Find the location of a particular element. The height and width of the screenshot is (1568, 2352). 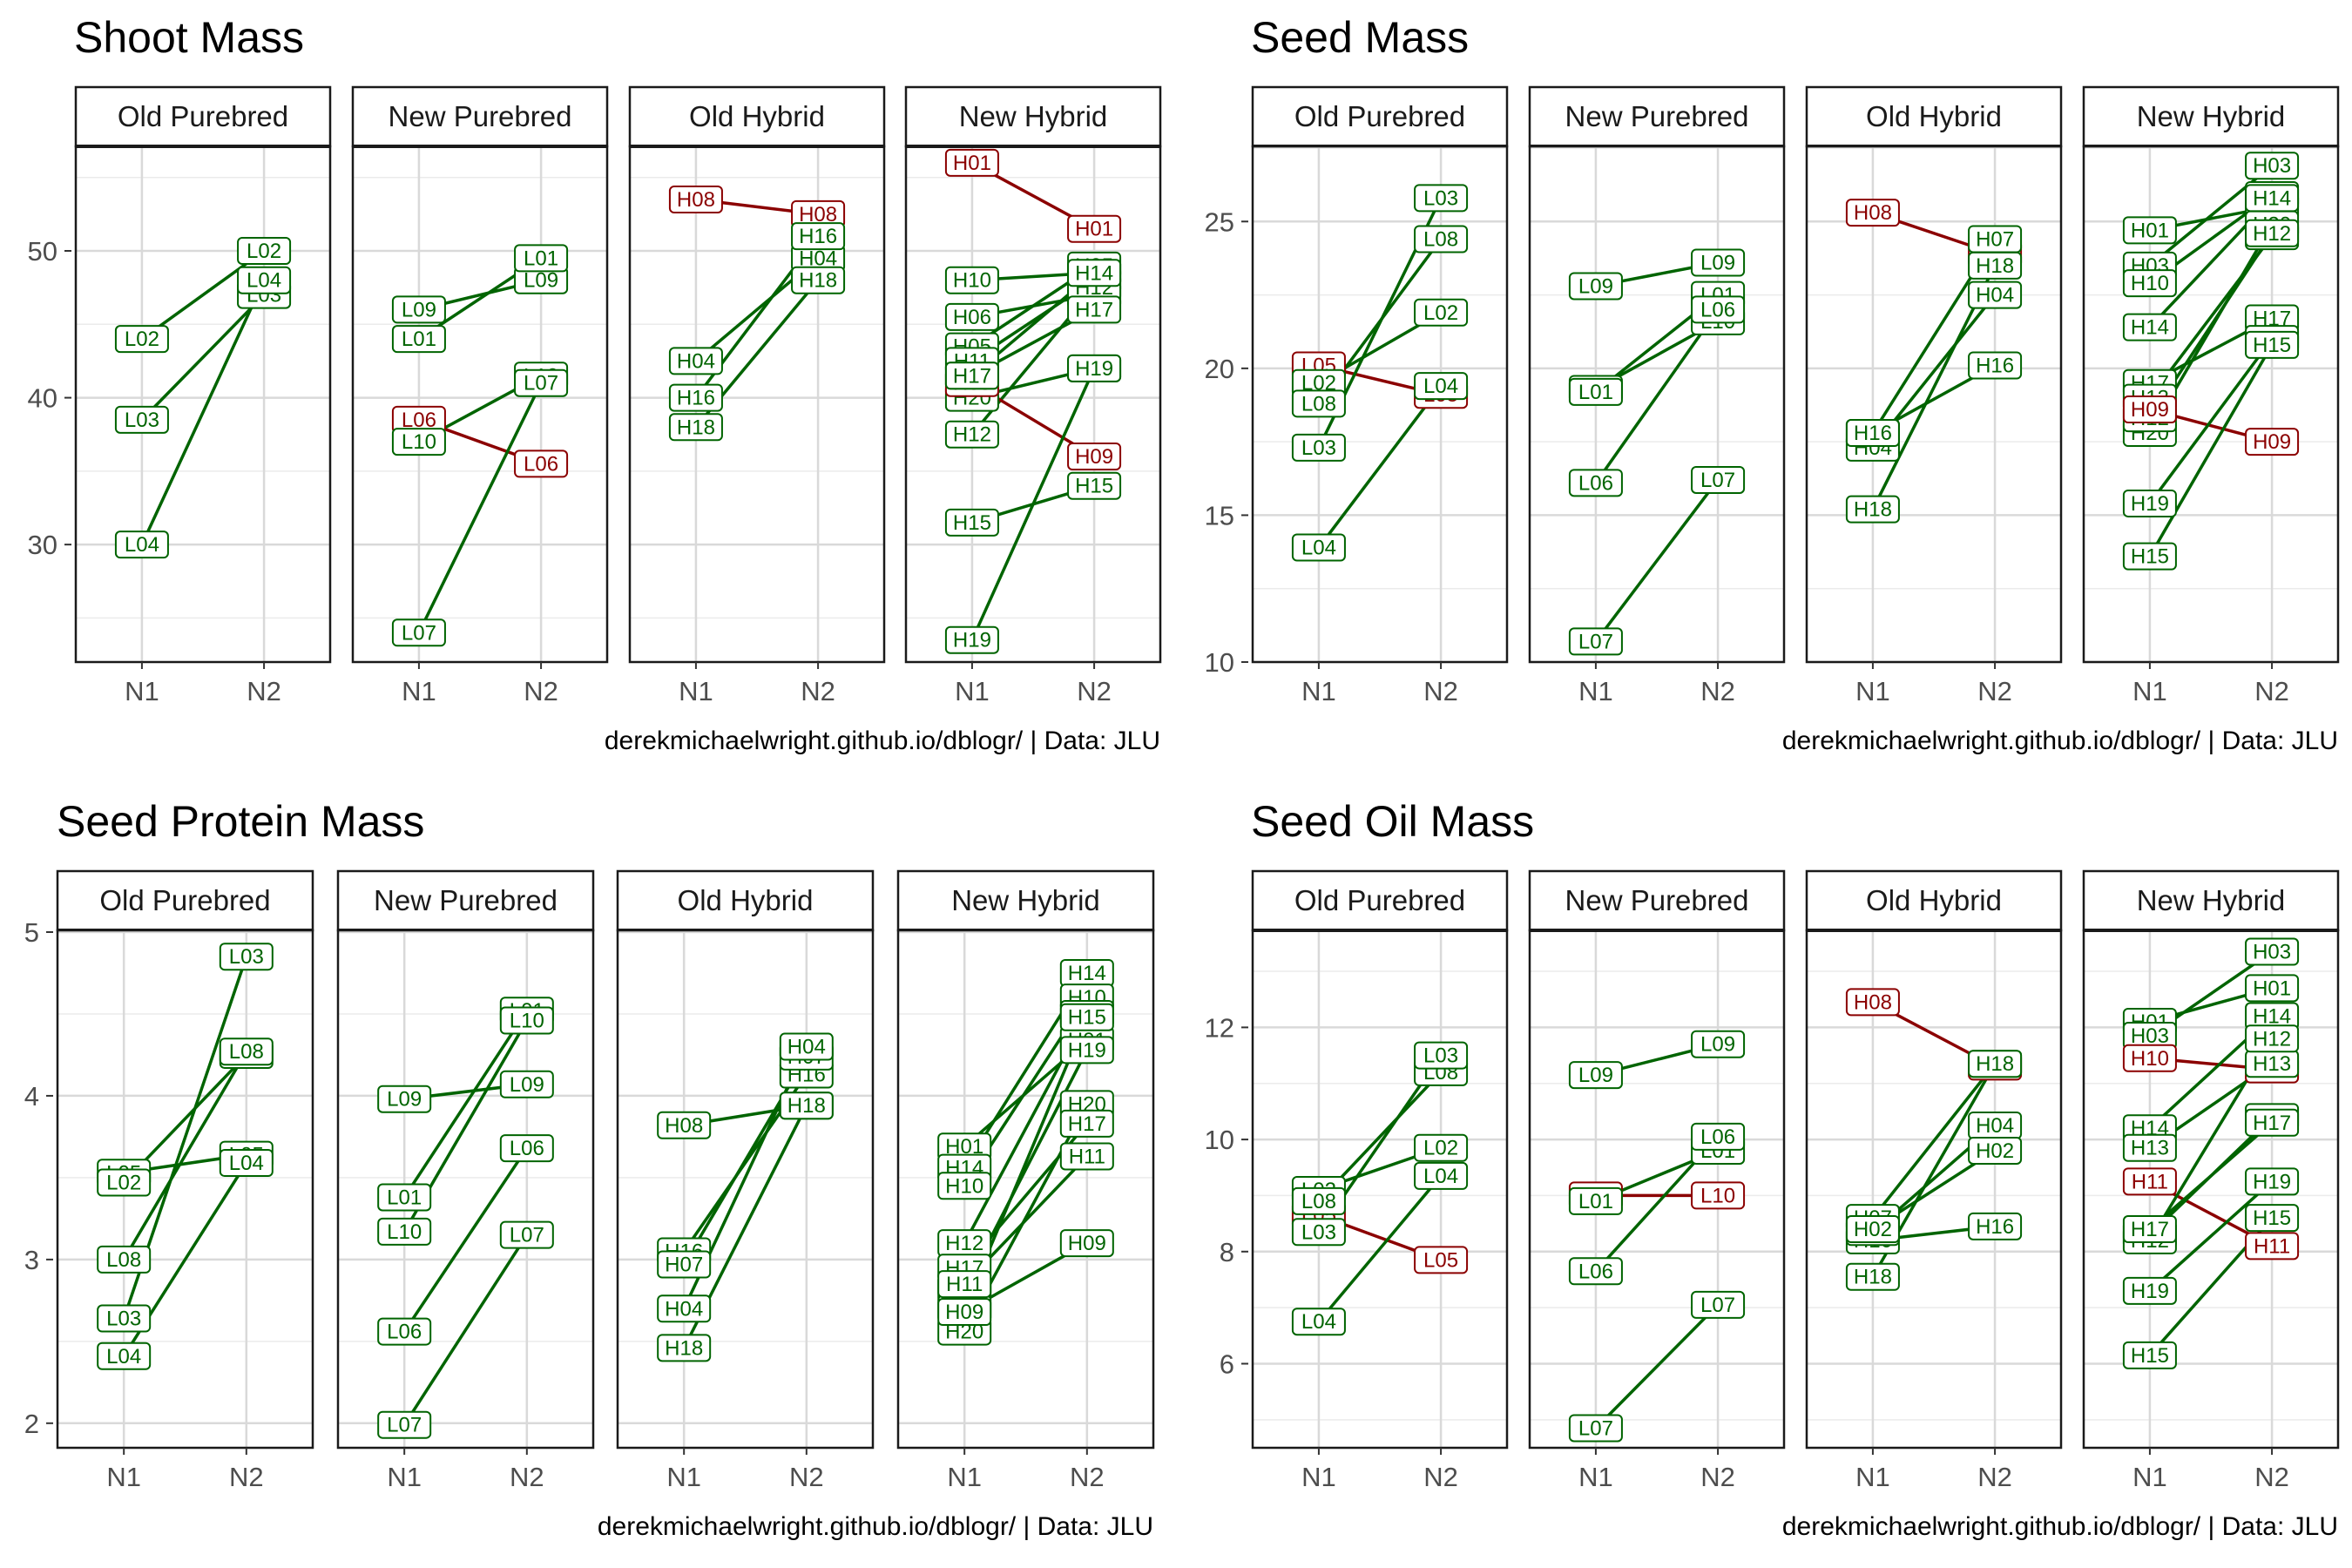

series-line-l03 is located at coordinates (203, 358).